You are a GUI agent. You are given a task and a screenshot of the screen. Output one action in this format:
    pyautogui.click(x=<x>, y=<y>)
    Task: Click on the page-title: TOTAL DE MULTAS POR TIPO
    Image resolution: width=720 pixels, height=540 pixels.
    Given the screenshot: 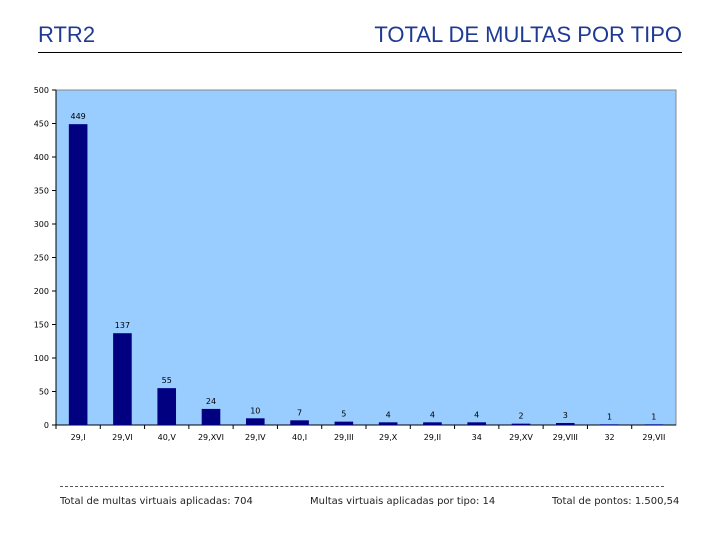 What is the action you would take?
    pyautogui.click(x=528, y=34)
    